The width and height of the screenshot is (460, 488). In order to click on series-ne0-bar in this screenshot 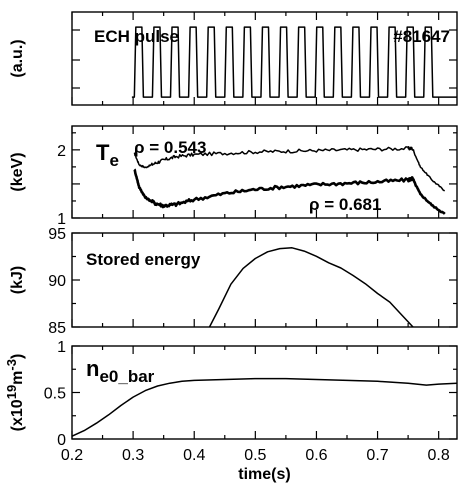, I will do `click(264, 407)`.